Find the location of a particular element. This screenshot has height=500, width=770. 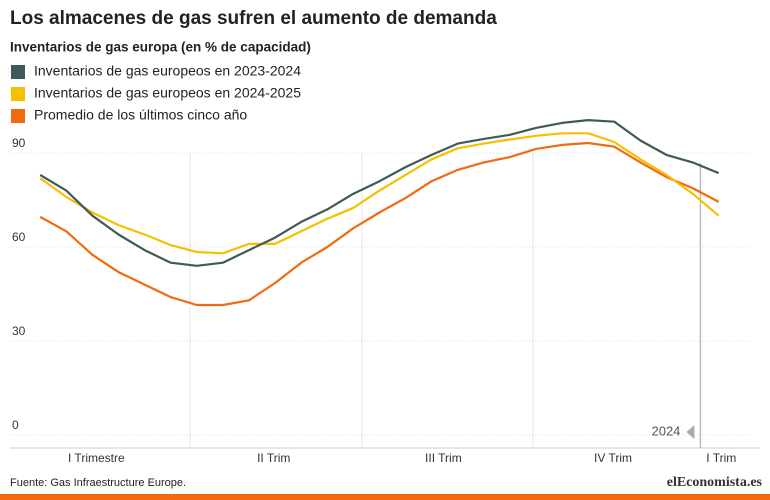

legend-label: Inventarios de gas europeos en 2024-2025 is located at coordinates (167, 93).